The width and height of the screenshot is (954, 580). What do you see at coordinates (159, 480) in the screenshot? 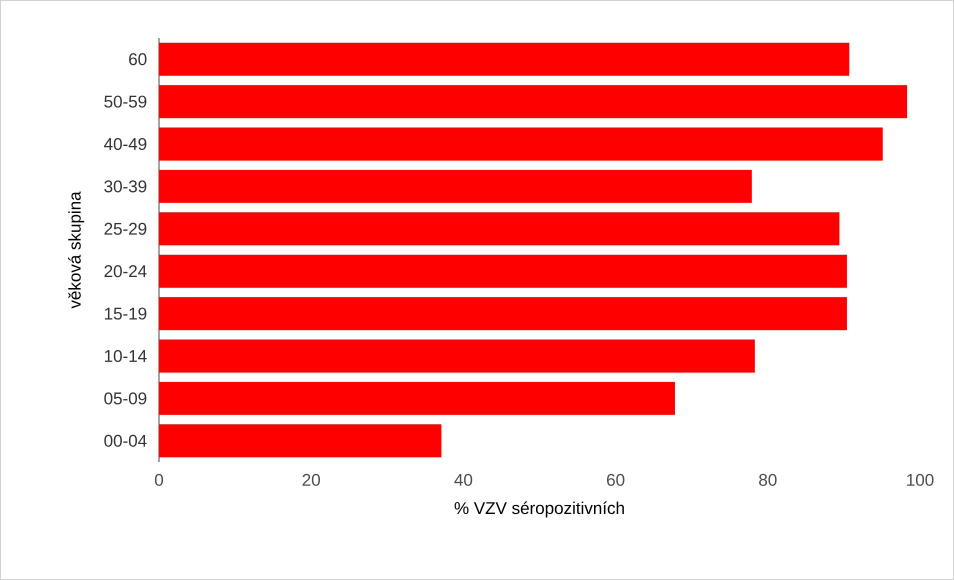
I see `x-tick-label: 0` at bounding box center [159, 480].